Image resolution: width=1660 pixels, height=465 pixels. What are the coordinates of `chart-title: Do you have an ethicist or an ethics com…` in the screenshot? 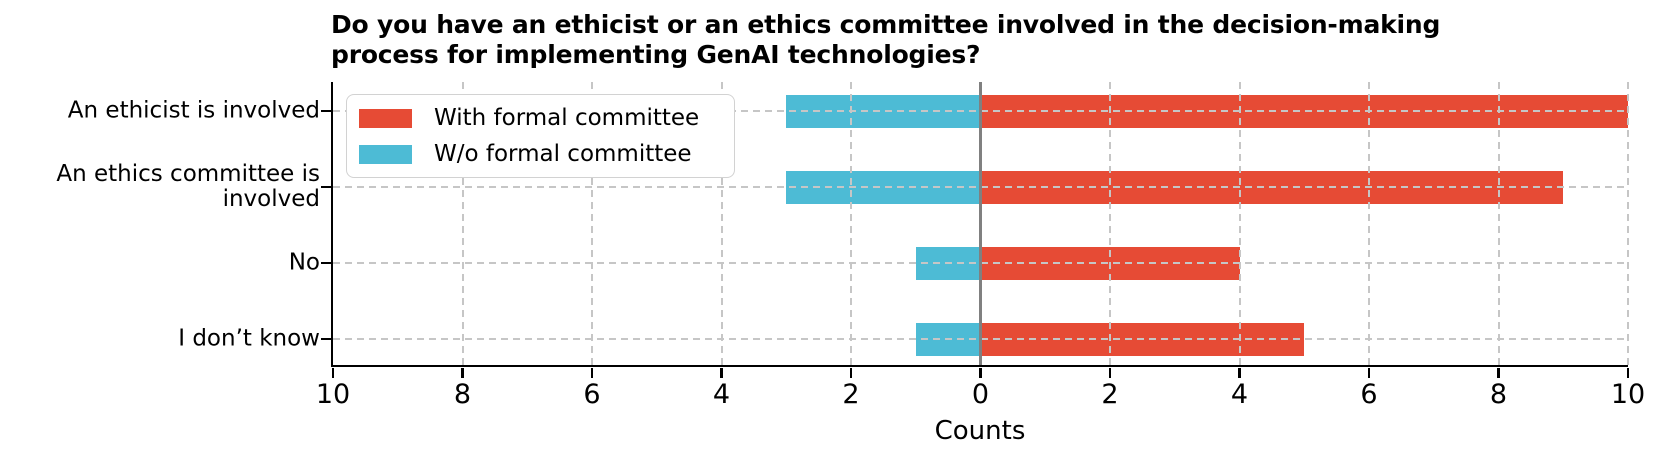 It's located at (886, 39).